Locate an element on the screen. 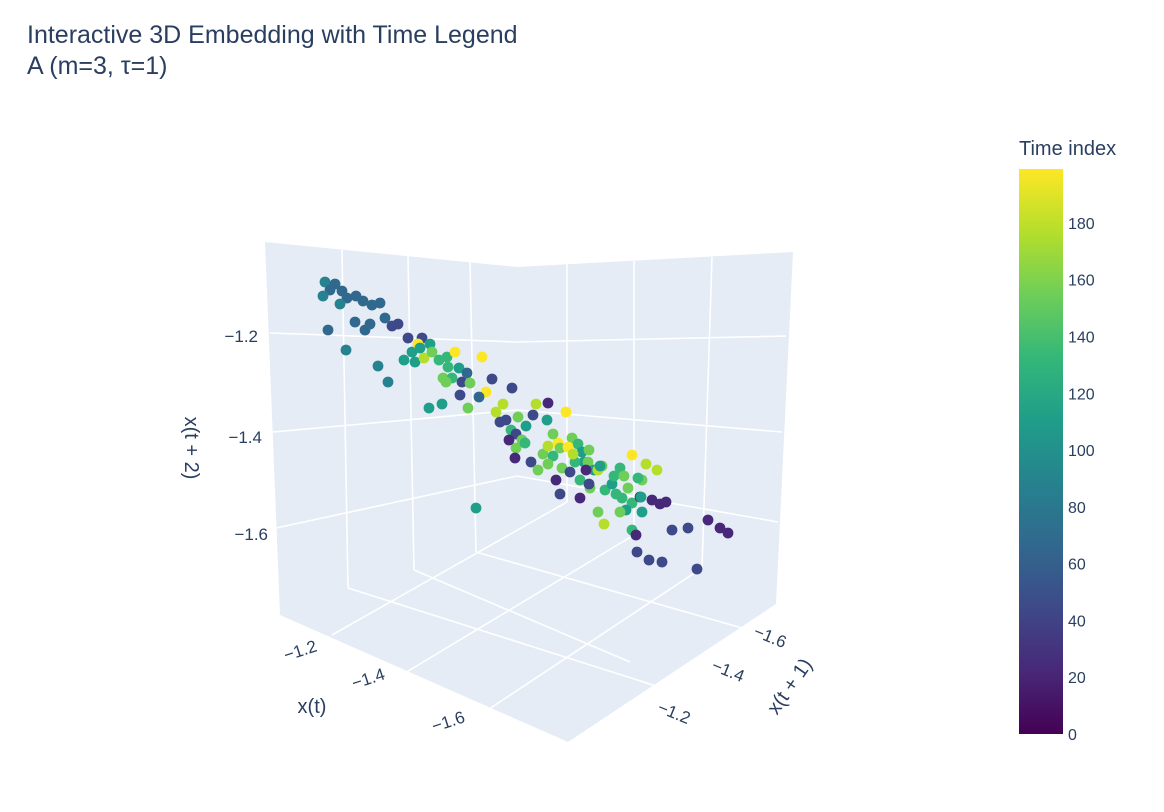 The height and width of the screenshot is (812, 1164). point-cloud is located at coordinates (525, 425).